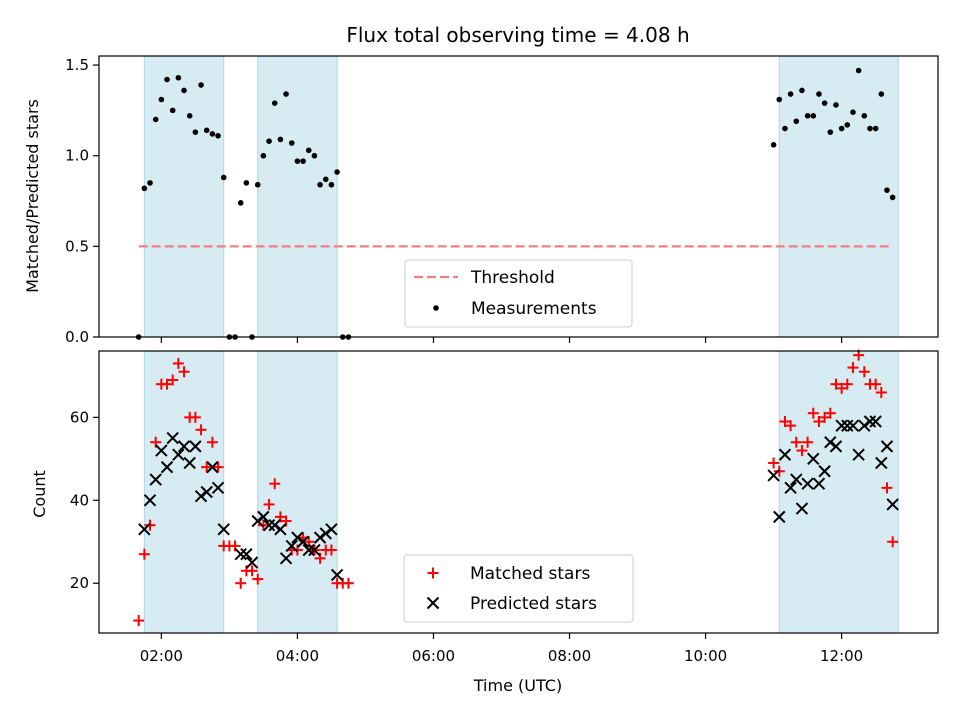 This screenshot has height=720, width=960. What do you see at coordinates (79, 500) in the screenshot?
I see `bottom-ytick-label: 40` at bounding box center [79, 500].